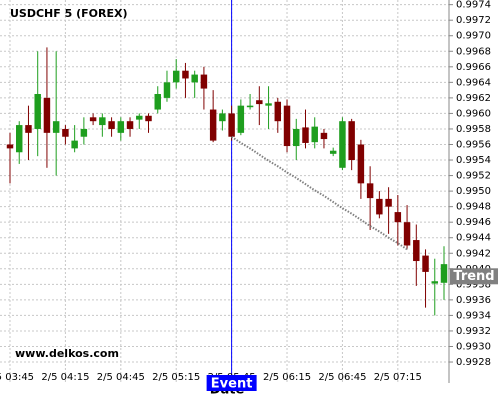 The height and width of the screenshot is (400, 500). What do you see at coordinates (473, 160) in the screenshot?
I see `y-tick-label: 0.9954` at bounding box center [473, 160].